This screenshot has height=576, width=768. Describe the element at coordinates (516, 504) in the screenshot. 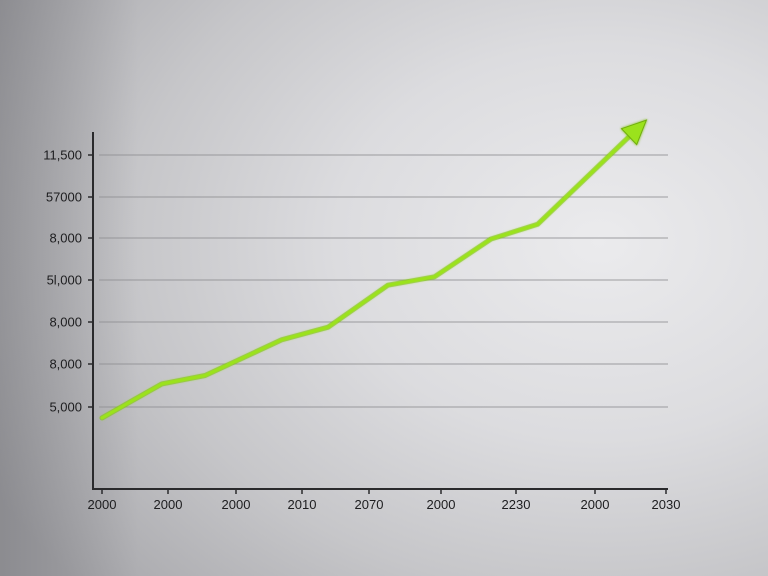

I see `x-tick-label: 2230` at that location.